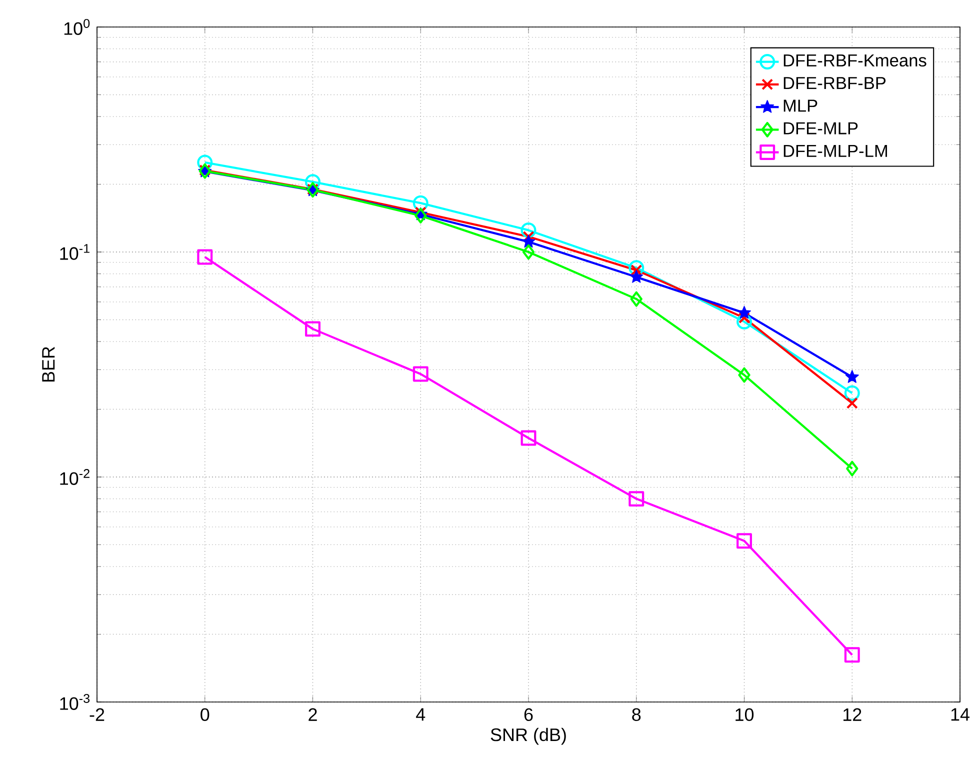 The height and width of the screenshot is (773, 977). What do you see at coordinates (745, 714) in the screenshot?
I see `x-tick-label: 10` at bounding box center [745, 714].